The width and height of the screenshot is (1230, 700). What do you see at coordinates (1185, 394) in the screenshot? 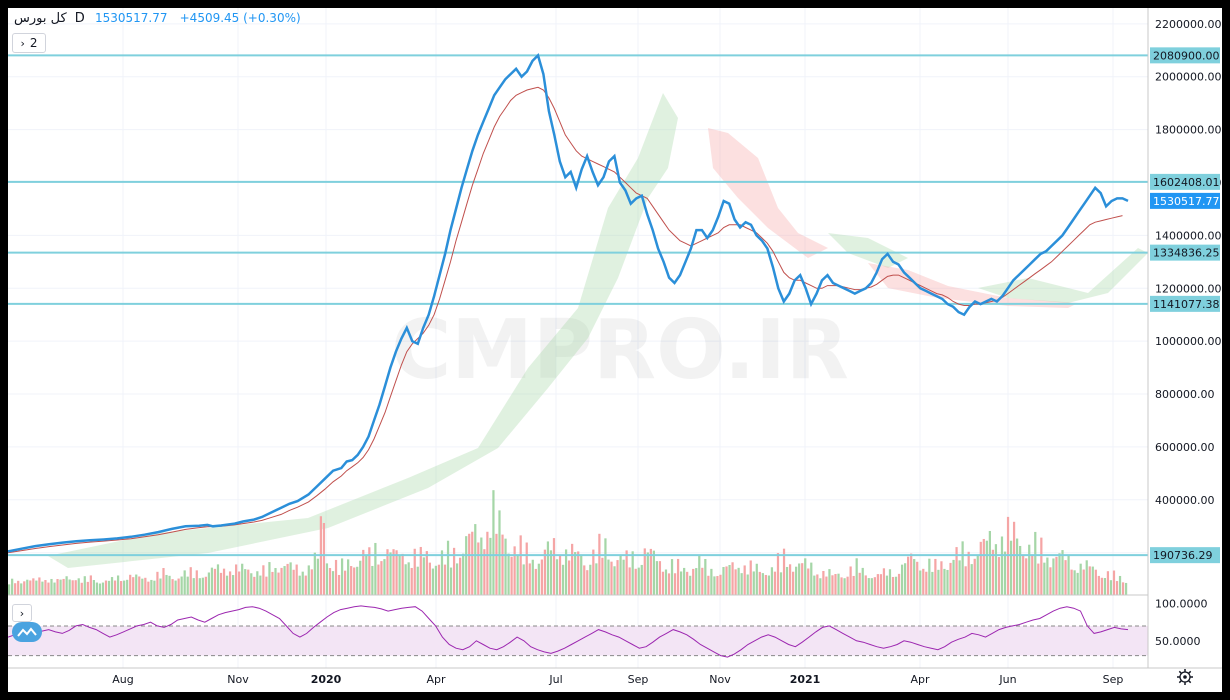
I see `price-axis-label: 800000.00` at bounding box center [1185, 394].